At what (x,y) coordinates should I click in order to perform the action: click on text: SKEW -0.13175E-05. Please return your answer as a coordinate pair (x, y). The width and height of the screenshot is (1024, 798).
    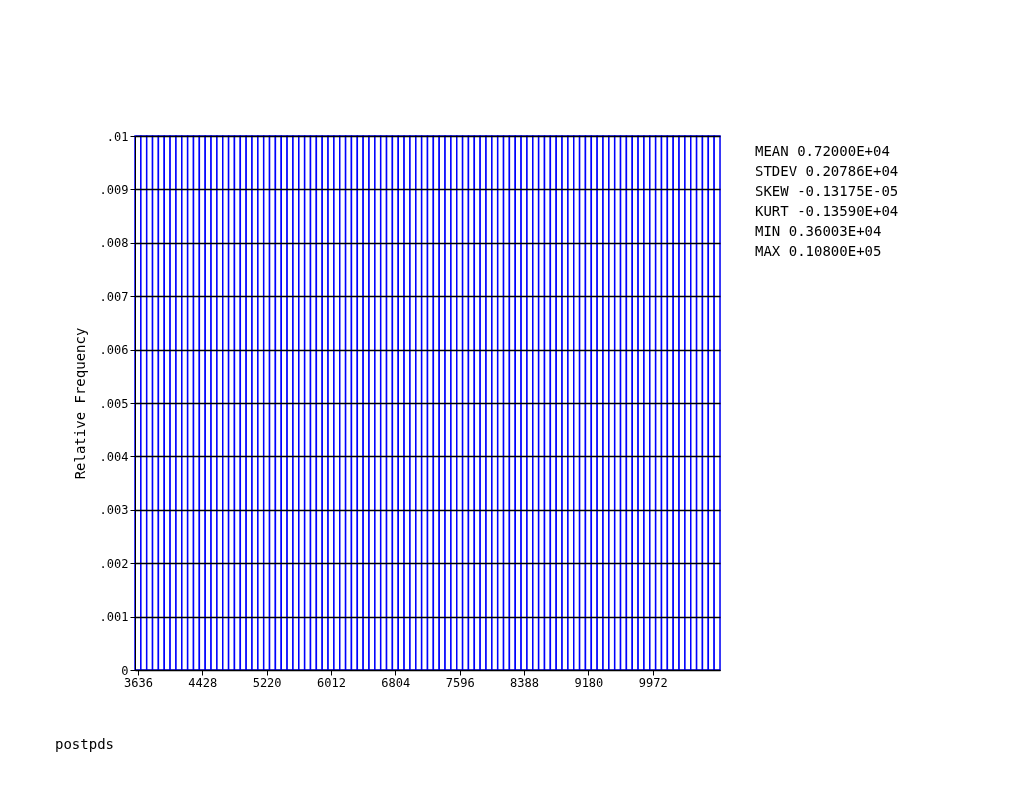
    Looking at the image, I should click on (827, 191).